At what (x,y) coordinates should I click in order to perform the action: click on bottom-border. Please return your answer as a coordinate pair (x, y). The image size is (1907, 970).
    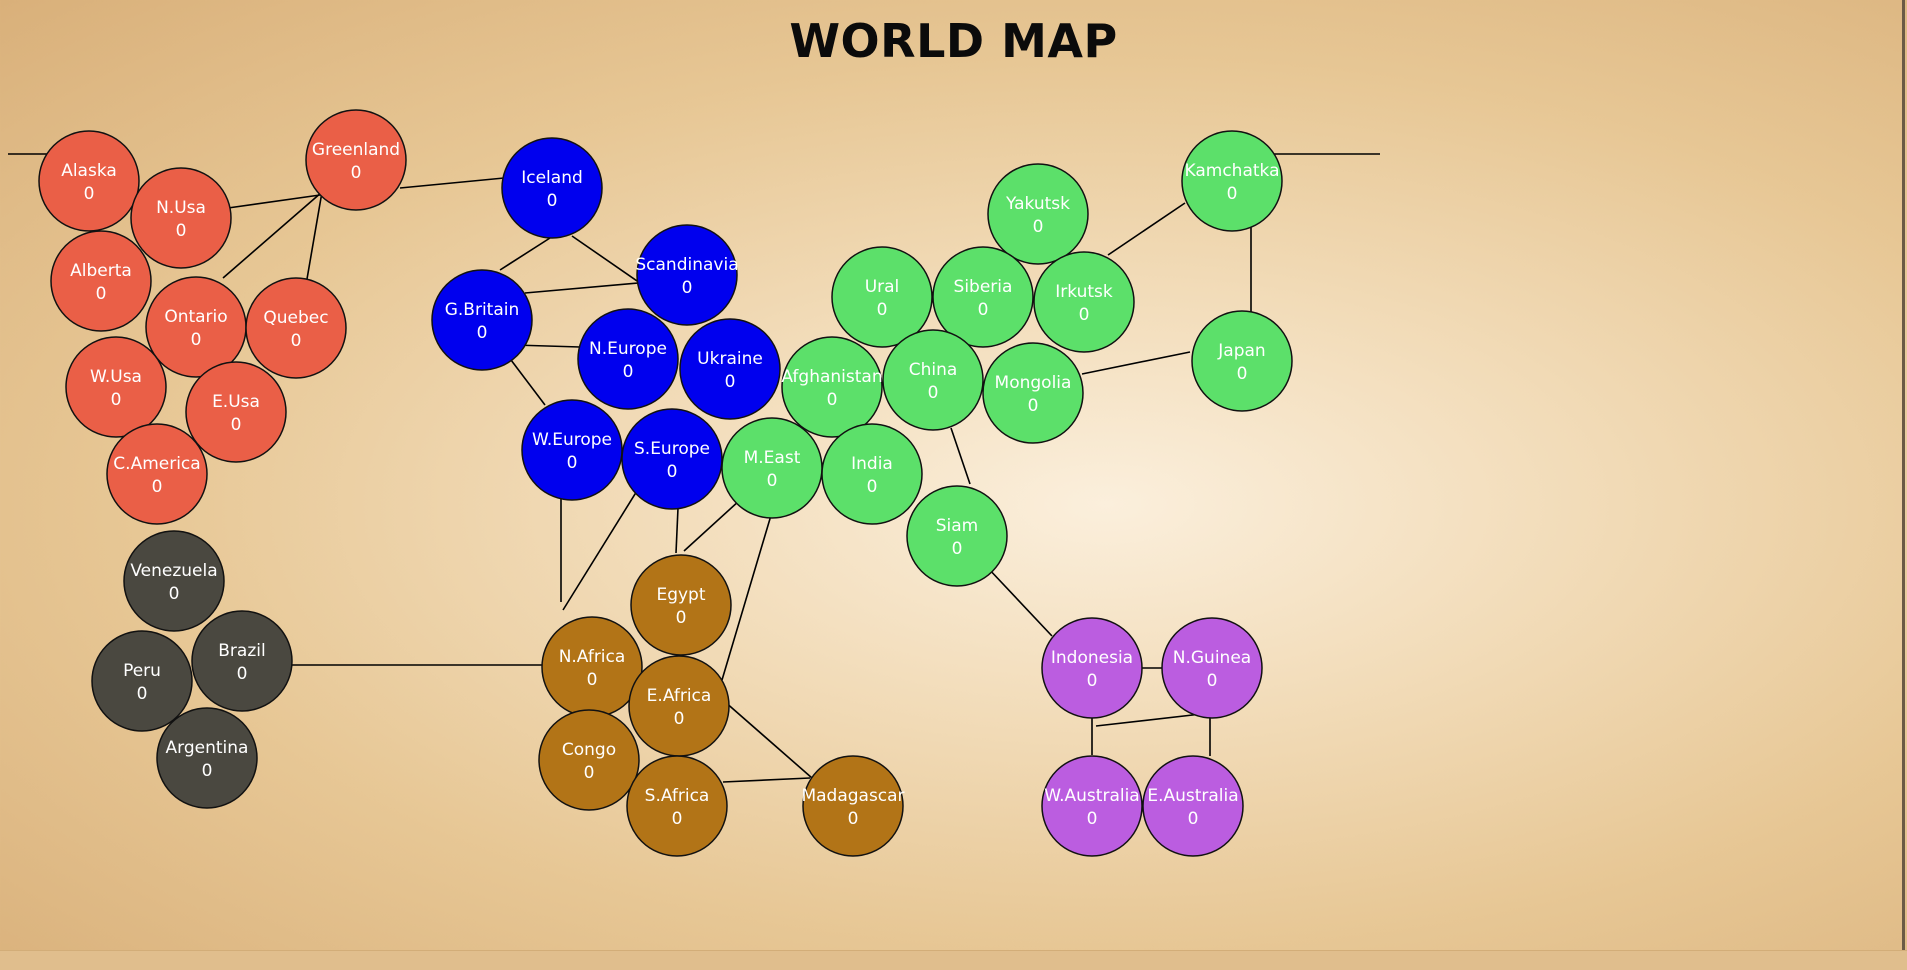
    Looking at the image, I should click on (953, 960).